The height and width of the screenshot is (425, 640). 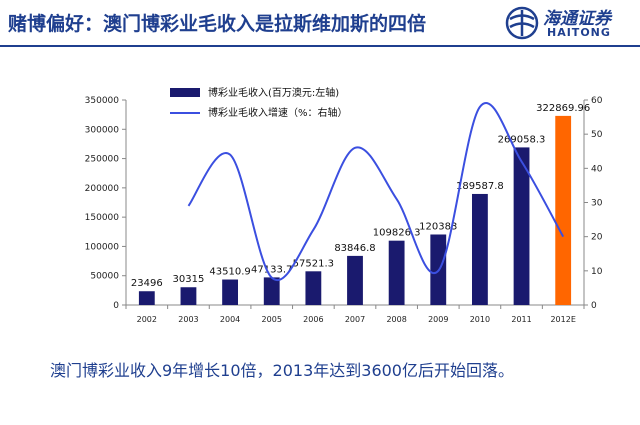 I want to click on slide-header: 赌博偏好：澳门博彩业毛收入是拉斯维加斯的四倍 海通证券 HAITONG, so click(x=320, y=25).